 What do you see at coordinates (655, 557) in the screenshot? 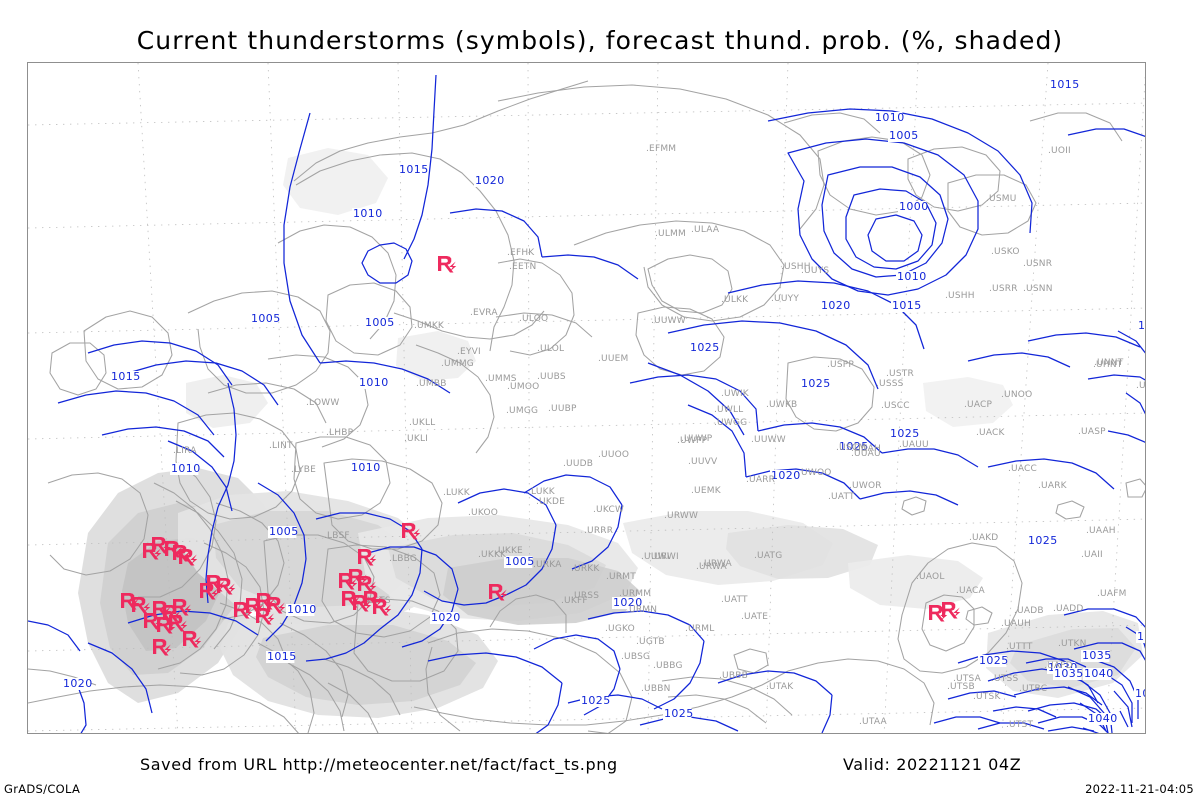
I see `station-label: .UUWI` at bounding box center [655, 557].